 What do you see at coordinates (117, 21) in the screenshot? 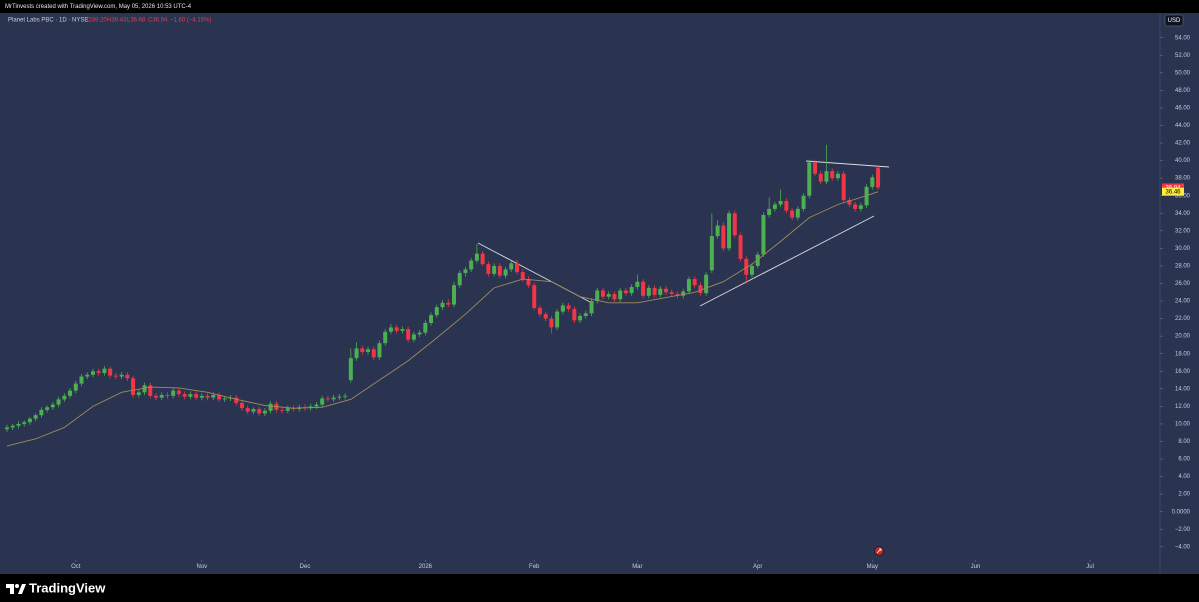
I see `legend-high: H39.43` at bounding box center [117, 21].